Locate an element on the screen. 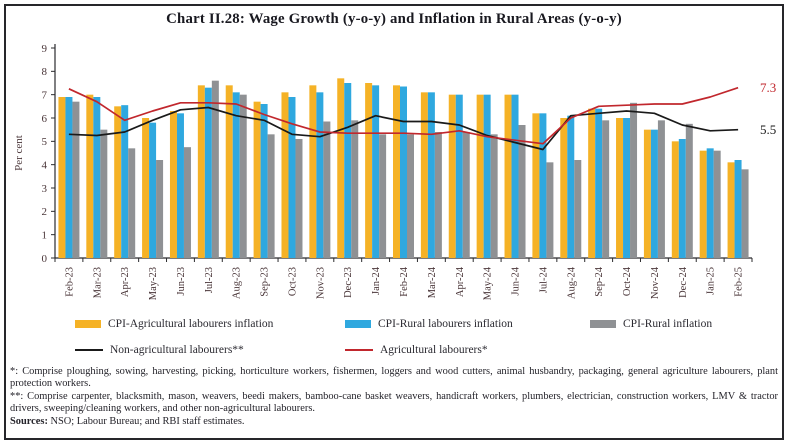 The image size is (788, 444). y-tick-label: 2 is located at coordinates (45, 212).